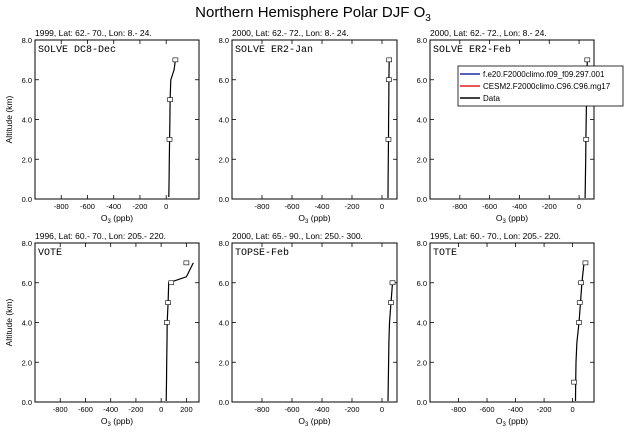 The height and width of the screenshot is (436, 626). What do you see at coordinates (445, 253) in the screenshot?
I see `campaign-label: TOTE` at bounding box center [445, 253].